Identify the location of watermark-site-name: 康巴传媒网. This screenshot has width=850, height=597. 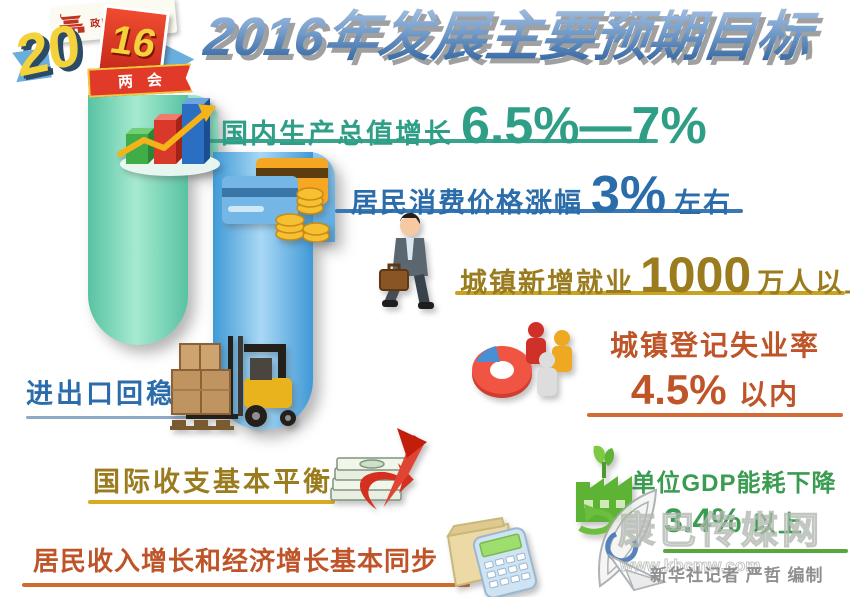
(720, 530).